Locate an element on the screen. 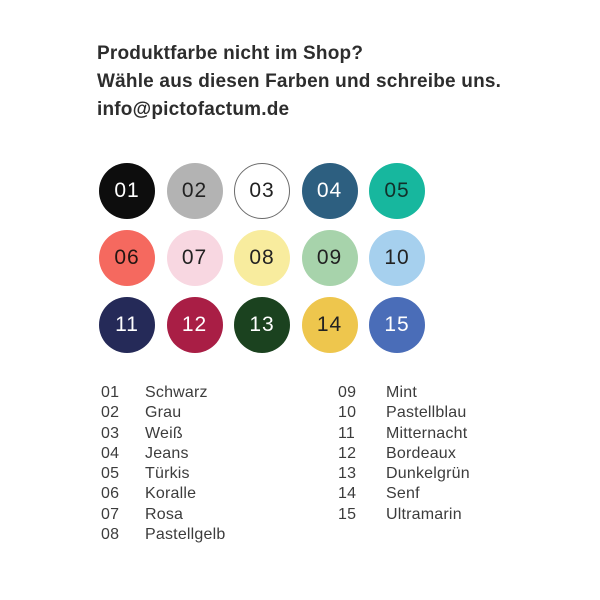 This screenshot has height=600, width=600. legend-item-13: 13 Dunkelgrün is located at coordinates (404, 474).